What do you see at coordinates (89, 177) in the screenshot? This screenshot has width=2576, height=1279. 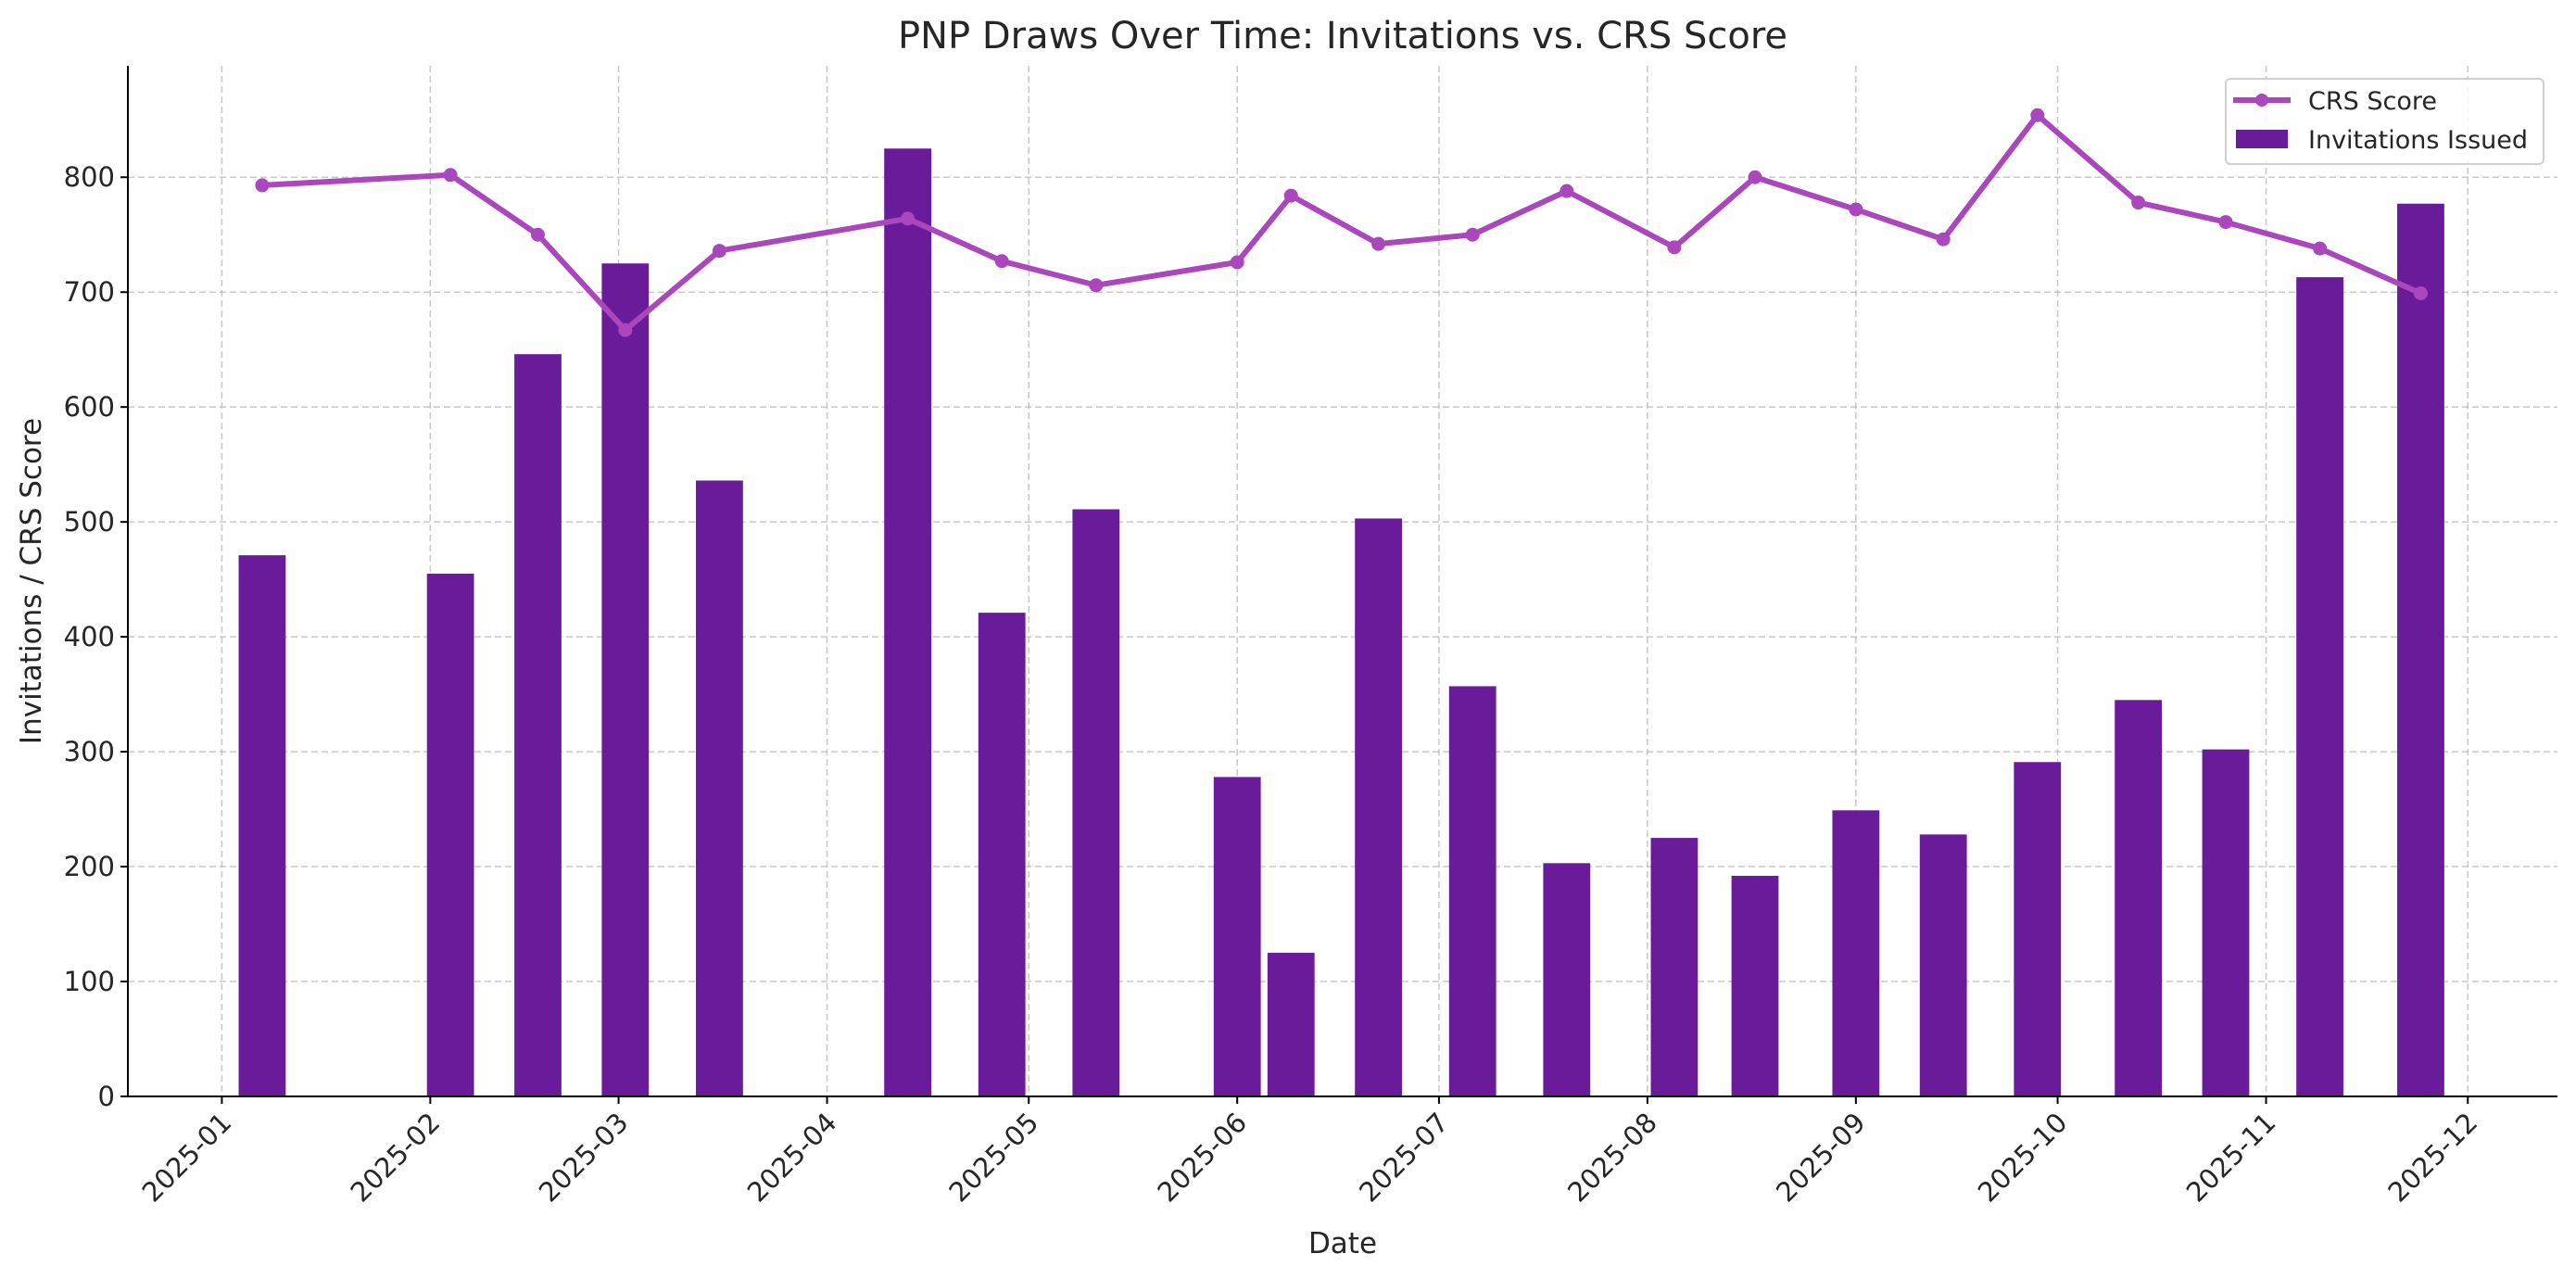 I see `y-tick-label: 800` at bounding box center [89, 177].